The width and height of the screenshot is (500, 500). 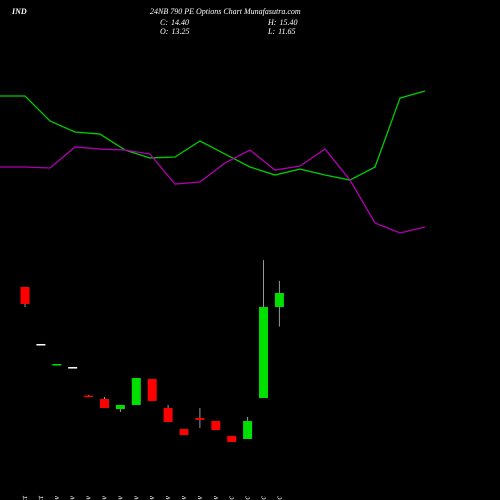 I want to click on x-tick-label: 24 Nov, so click(x=151, y=498).